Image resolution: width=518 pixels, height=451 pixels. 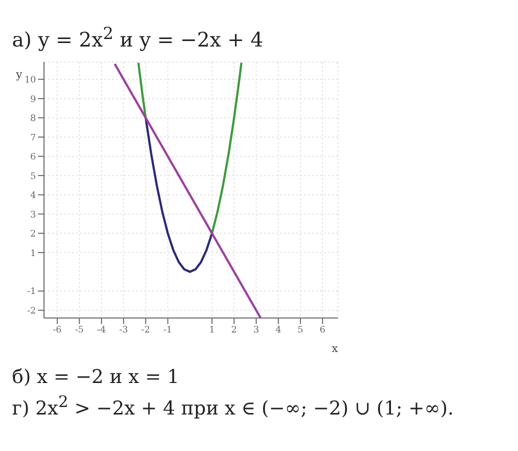 I want to click on y-tick-label: 10, so click(x=30, y=80).